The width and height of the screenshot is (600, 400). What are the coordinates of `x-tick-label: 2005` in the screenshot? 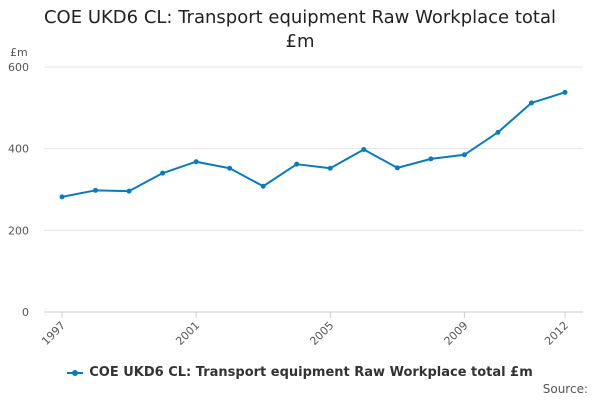 It's located at (321, 333).